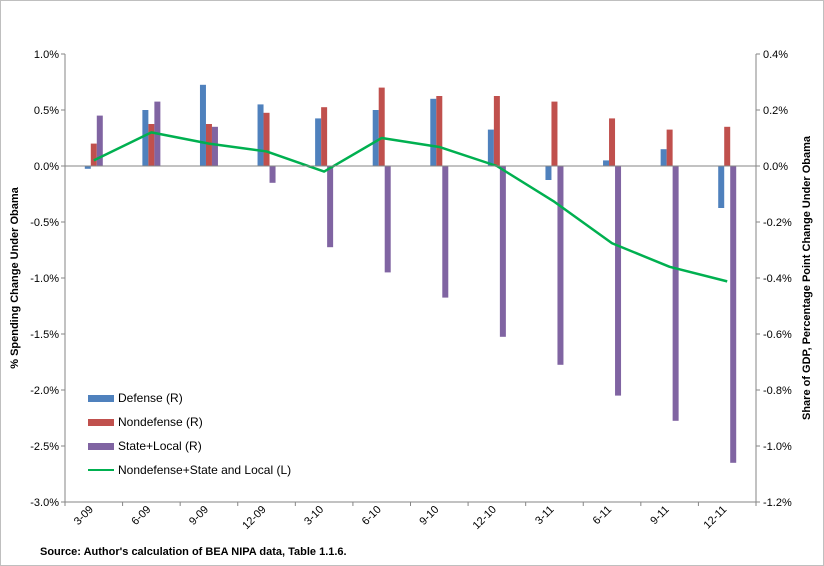 The image size is (824, 566). I want to click on x-tick-label-12-10: 12-10, so click(485, 518).